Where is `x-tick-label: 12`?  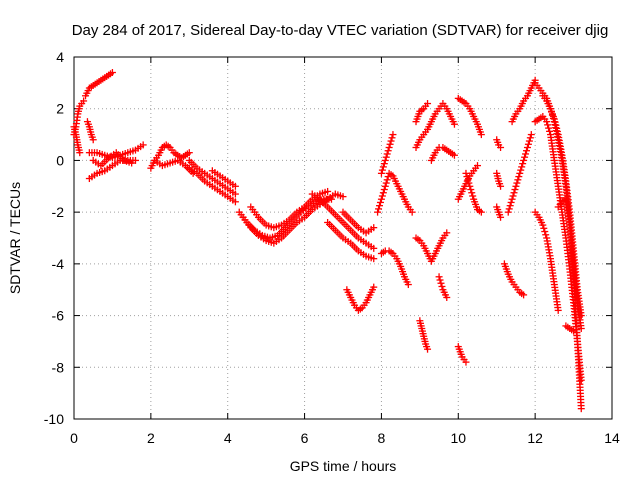
x-tick-label: 12 is located at coordinates (535, 438).